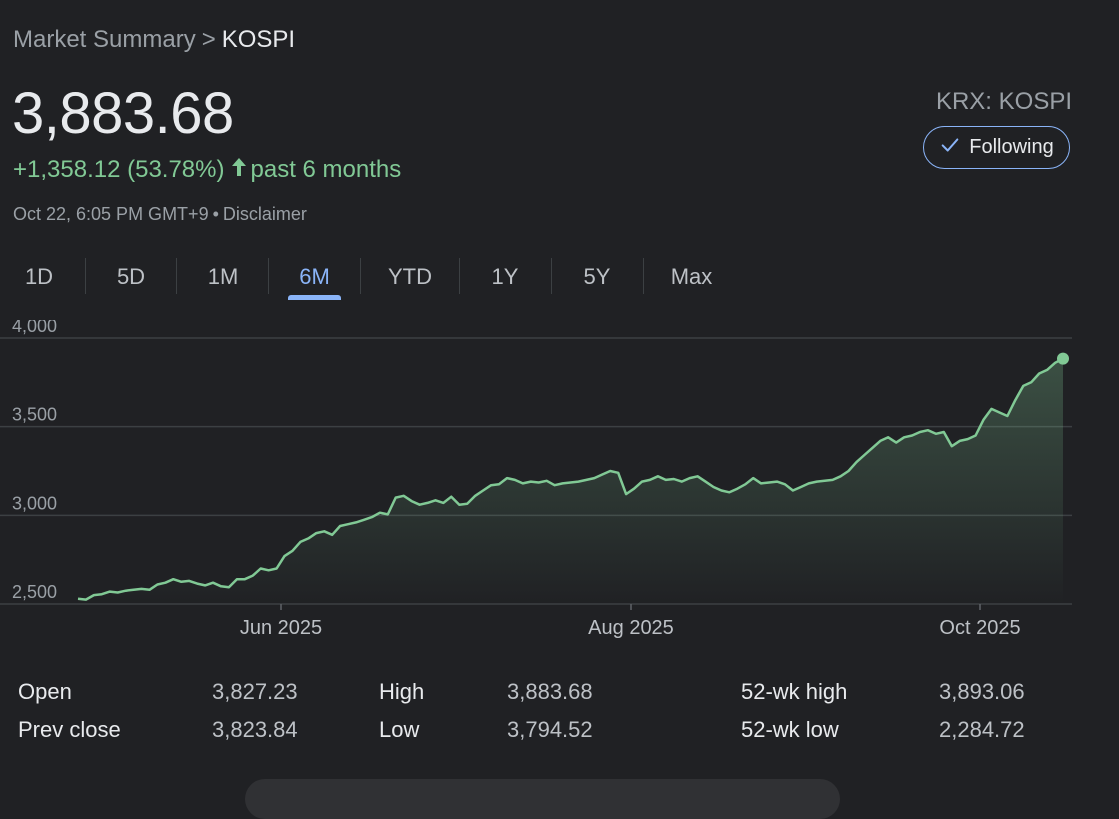 The height and width of the screenshot is (819, 1119). I want to click on stat-open-label: Open, so click(45, 691).